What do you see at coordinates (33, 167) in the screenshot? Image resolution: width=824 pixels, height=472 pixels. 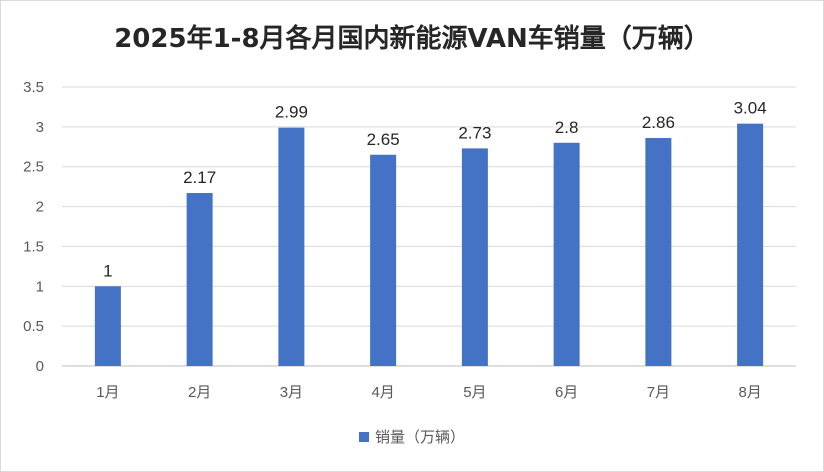 I see `y-tick-label: 2.5` at bounding box center [33, 167].